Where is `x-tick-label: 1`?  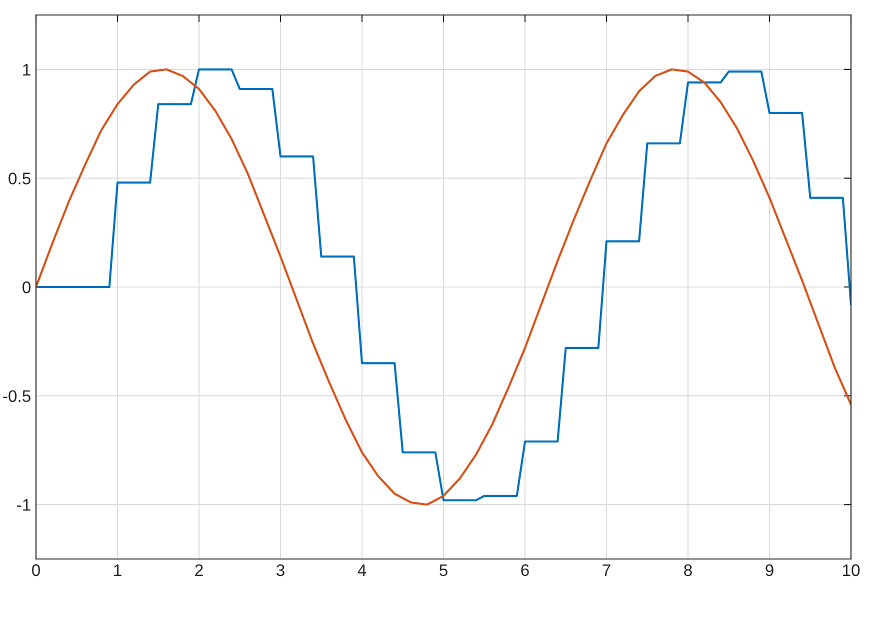
x-tick-label: 1 is located at coordinates (118, 570).